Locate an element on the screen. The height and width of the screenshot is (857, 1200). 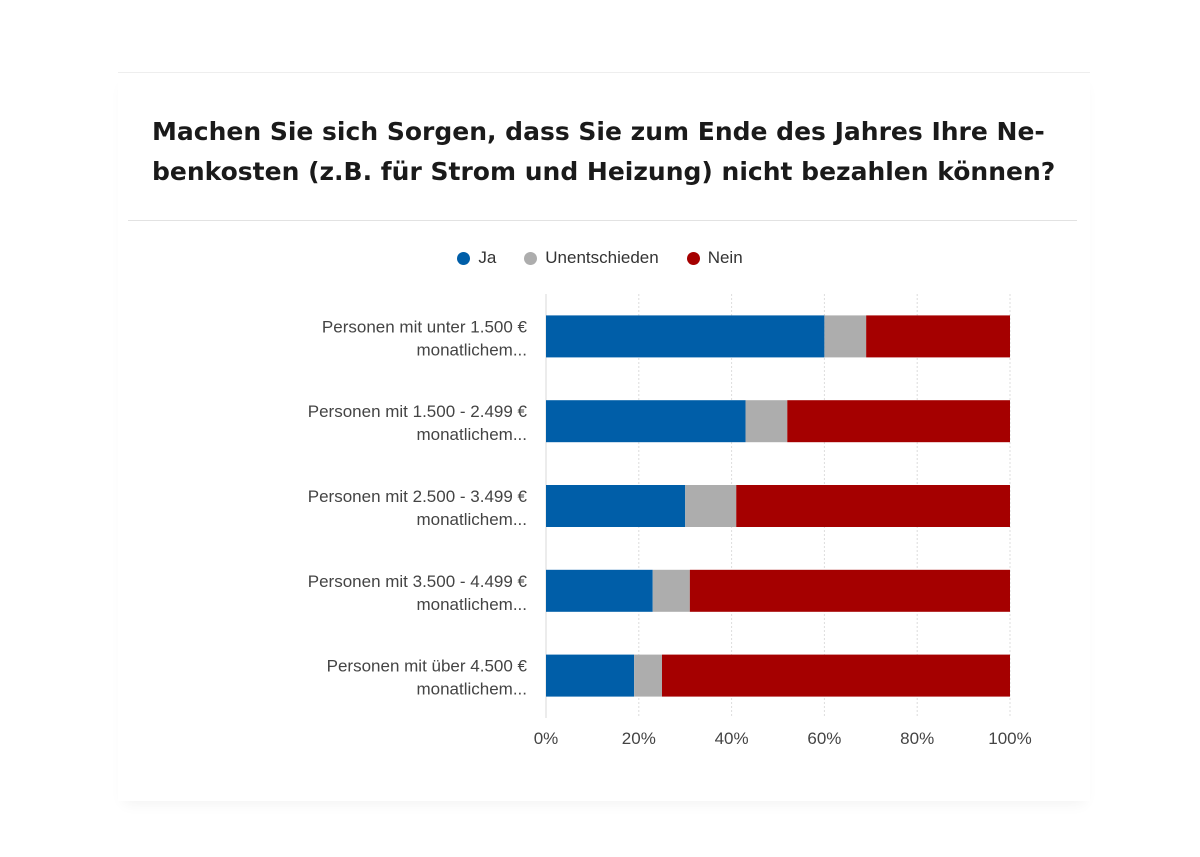
x-tick-label: 100% is located at coordinates (1009, 738).